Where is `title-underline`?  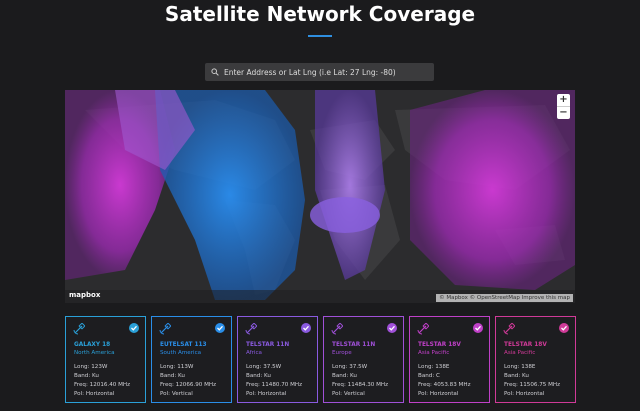 title-underline is located at coordinates (320, 36).